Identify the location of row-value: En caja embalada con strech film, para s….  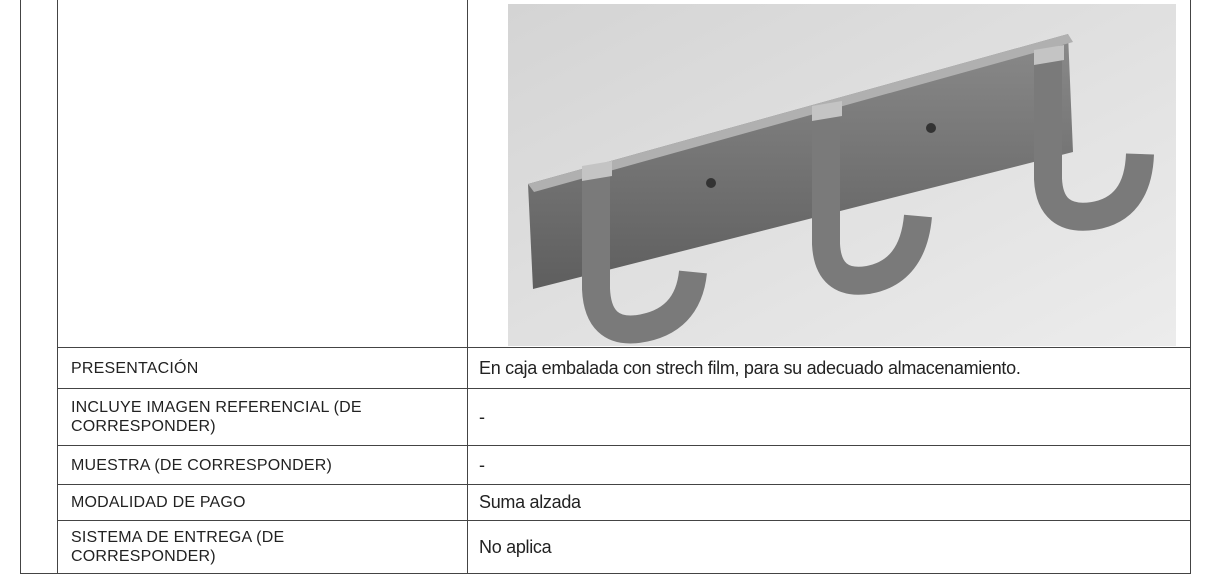
(750, 367).